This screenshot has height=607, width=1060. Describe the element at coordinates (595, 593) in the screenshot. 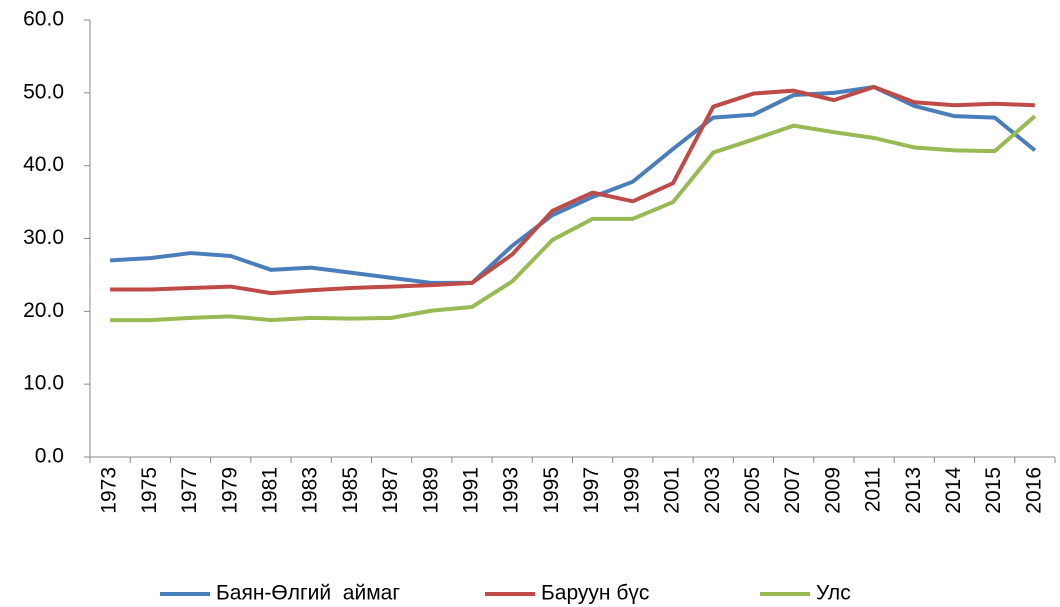

I see `legend-label: Баруун бүс` at that location.